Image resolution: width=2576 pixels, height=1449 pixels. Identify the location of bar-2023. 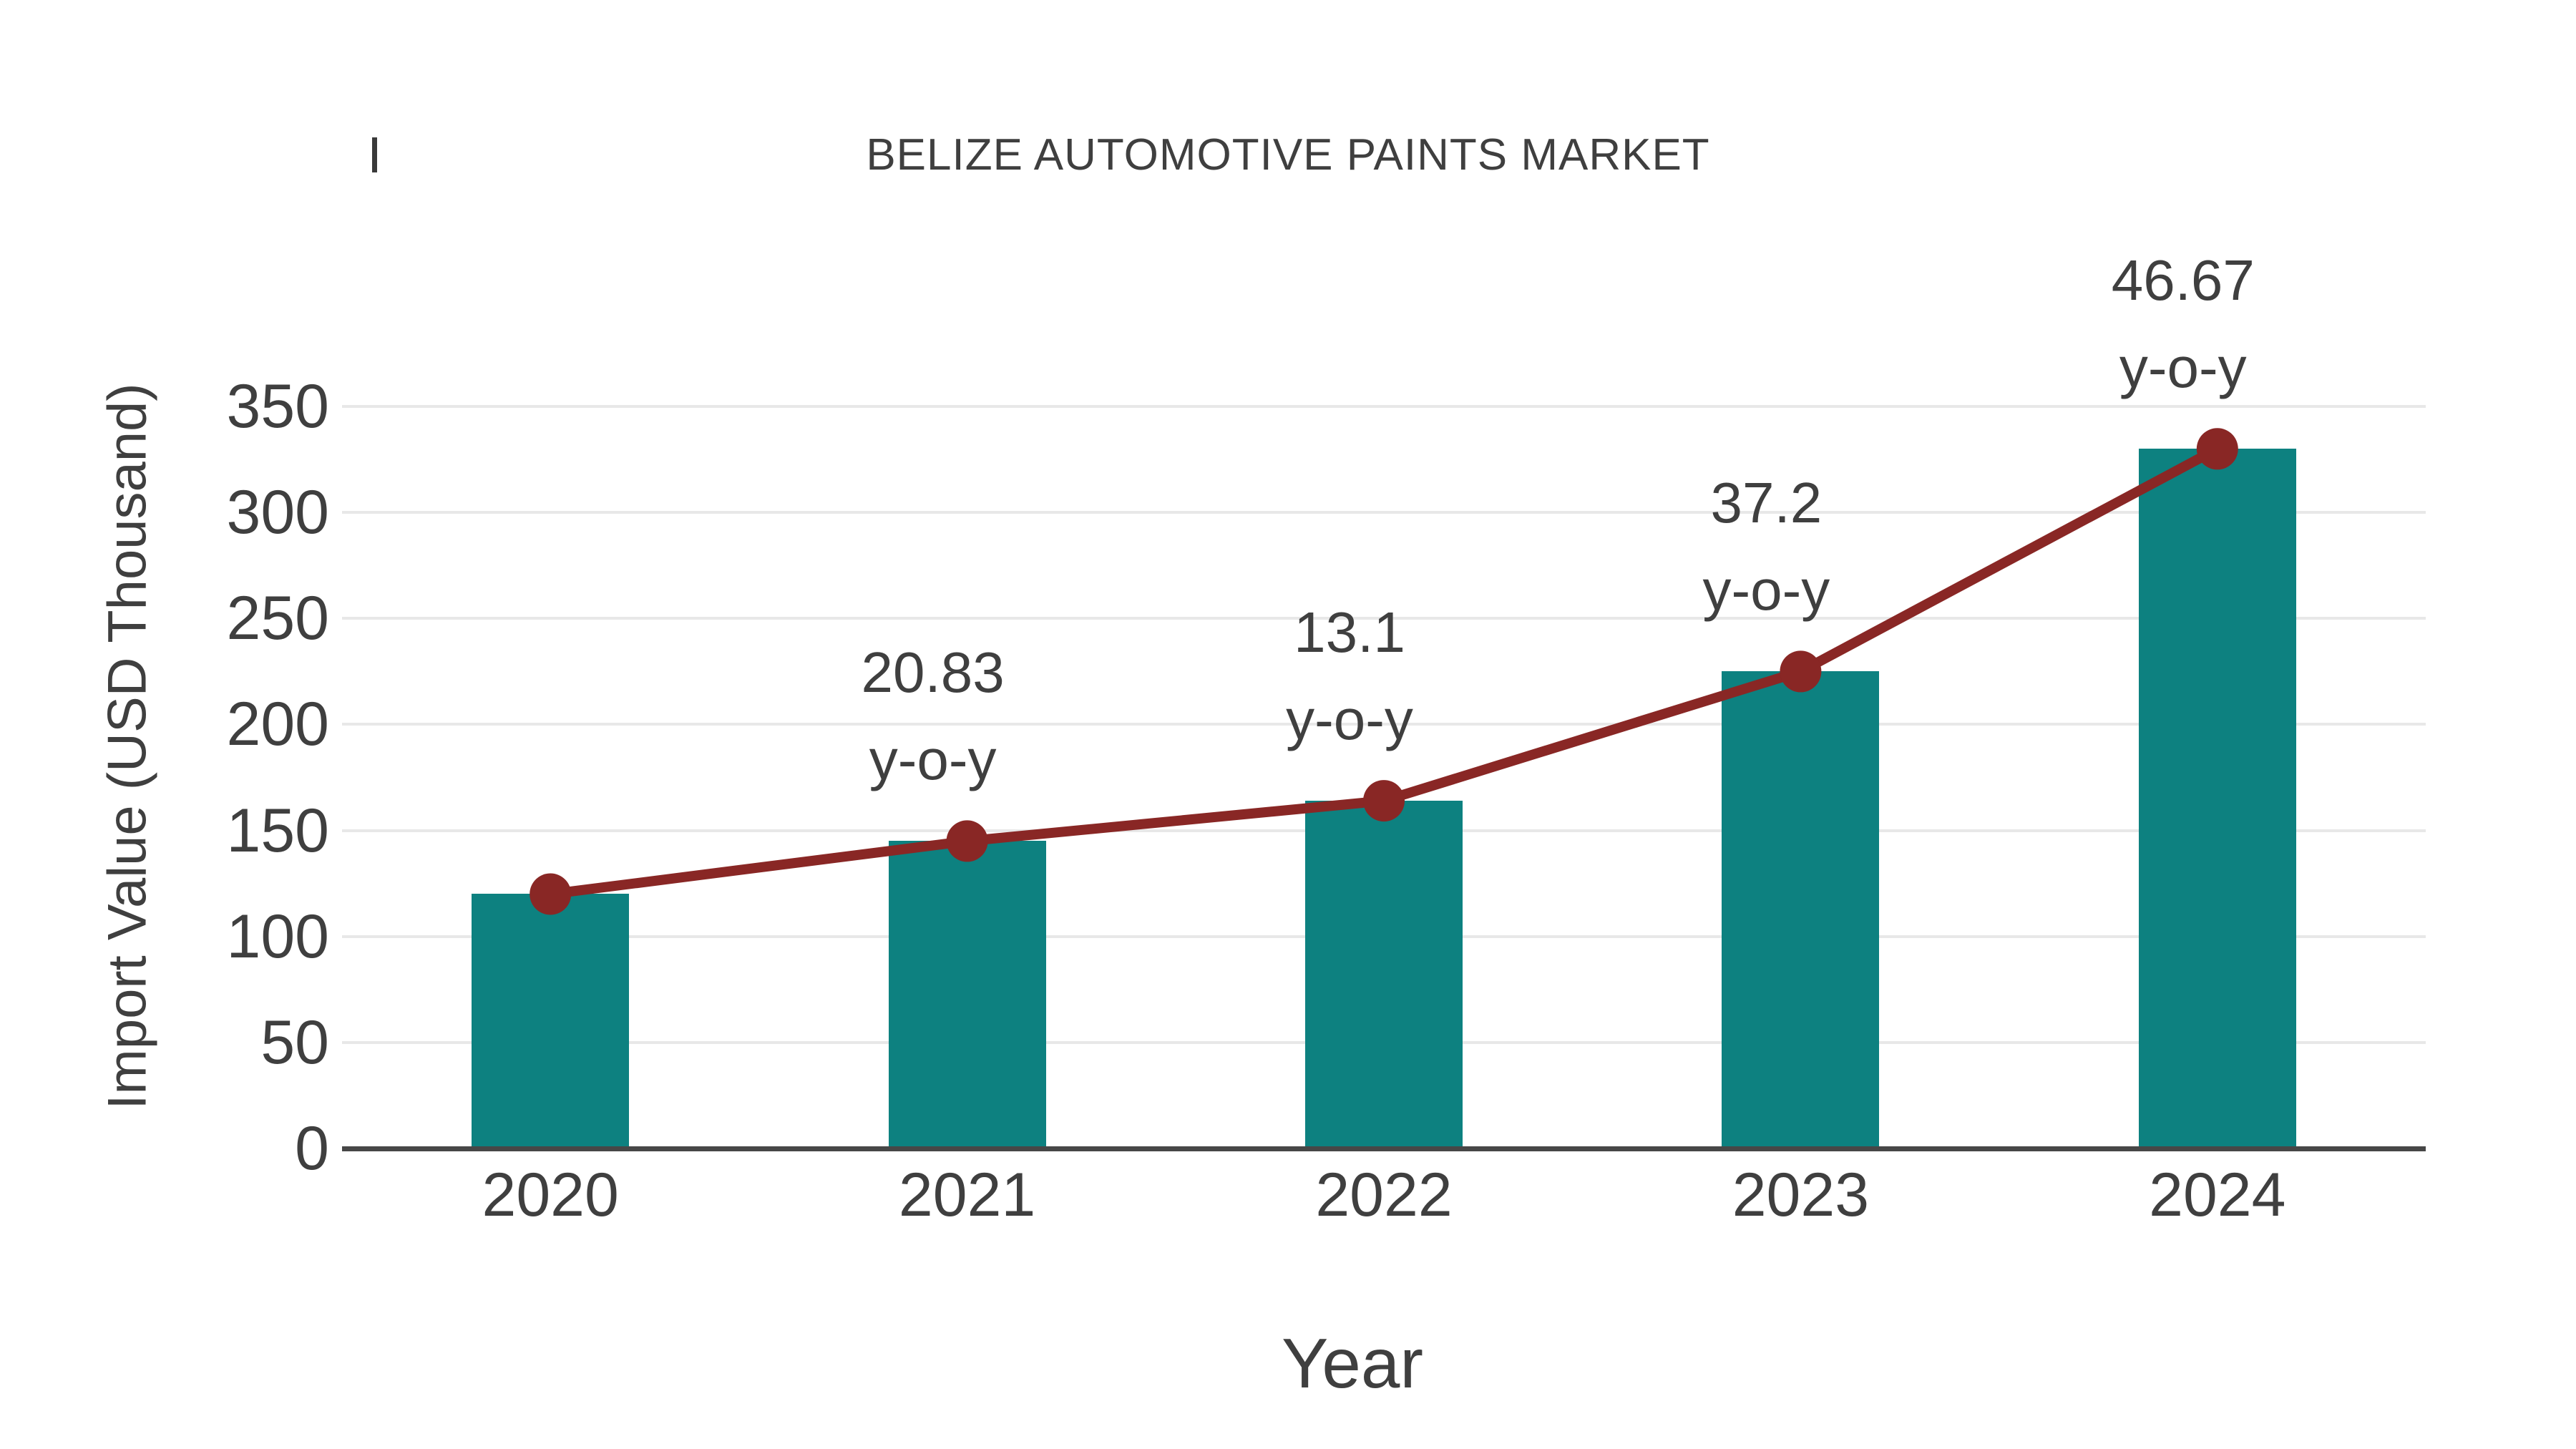
(1801, 909).